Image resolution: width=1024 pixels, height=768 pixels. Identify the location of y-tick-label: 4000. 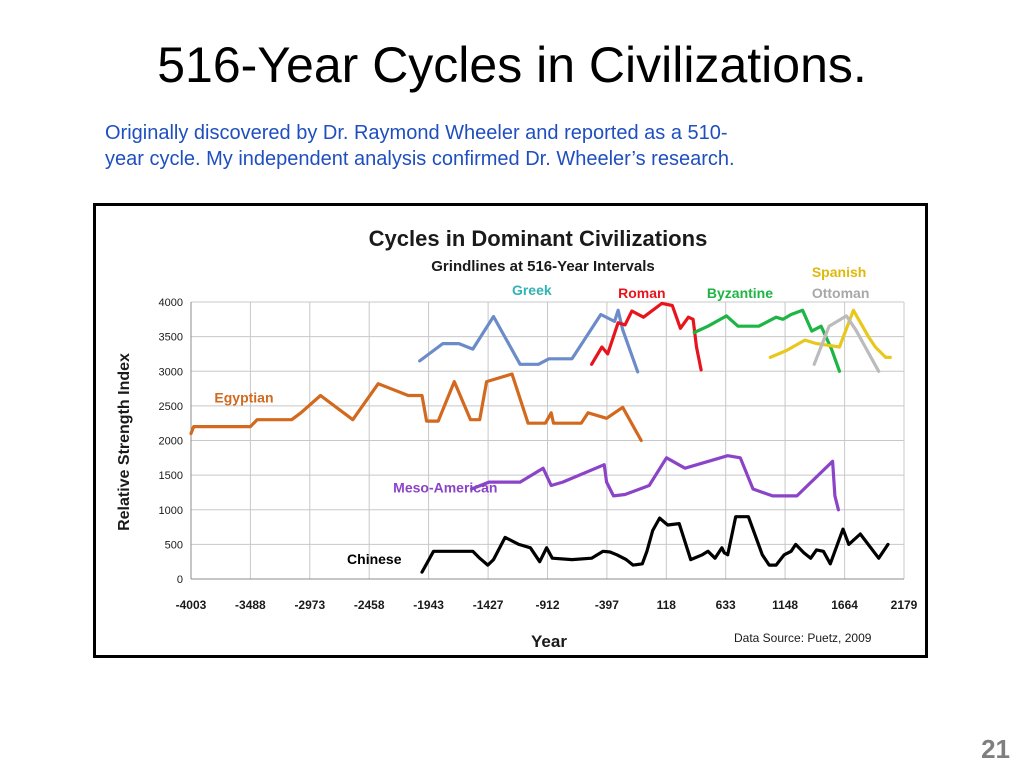
(171, 303).